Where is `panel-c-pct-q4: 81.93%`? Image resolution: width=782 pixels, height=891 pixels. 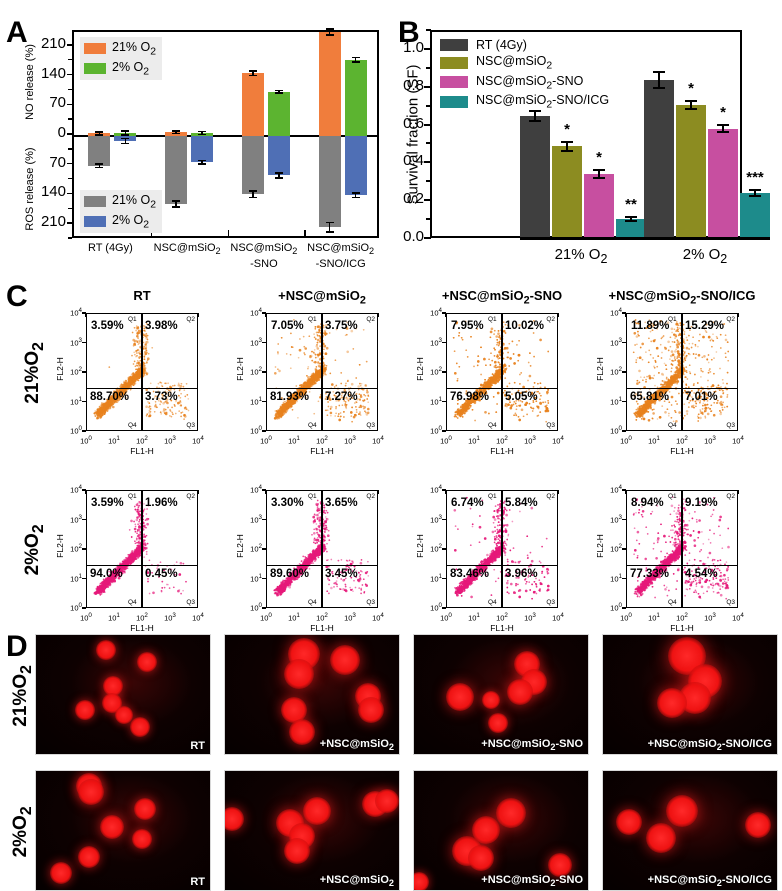
panel-c-pct-q4: 81.93% is located at coordinates (290, 396).